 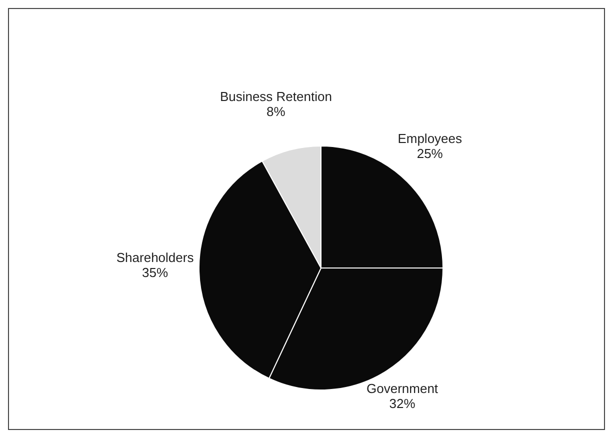 I want to click on data-label: 35%, so click(x=155, y=272).